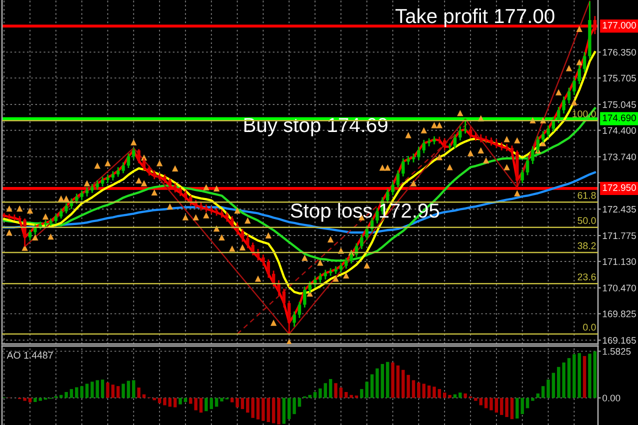  What do you see at coordinates (29, 355) in the screenshot?
I see `chart-title: AO 1.4487` at bounding box center [29, 355].